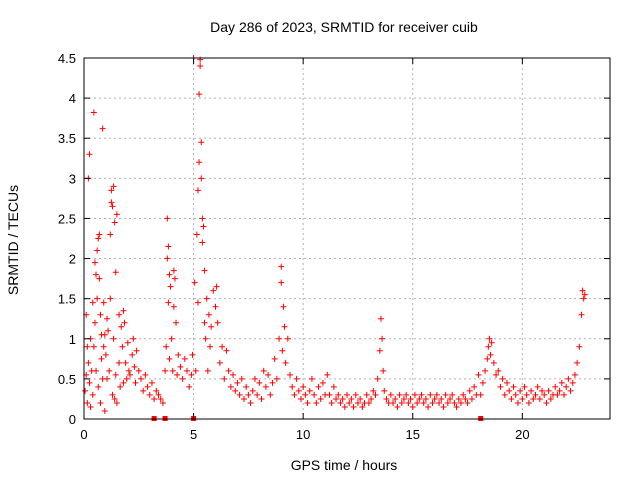 The height and width of the screenshot is (480, 640). What do you see at coordinates (303, 434) in the screenshot?
I see `x-tick-label: 10` at bounding box center [303, 434].